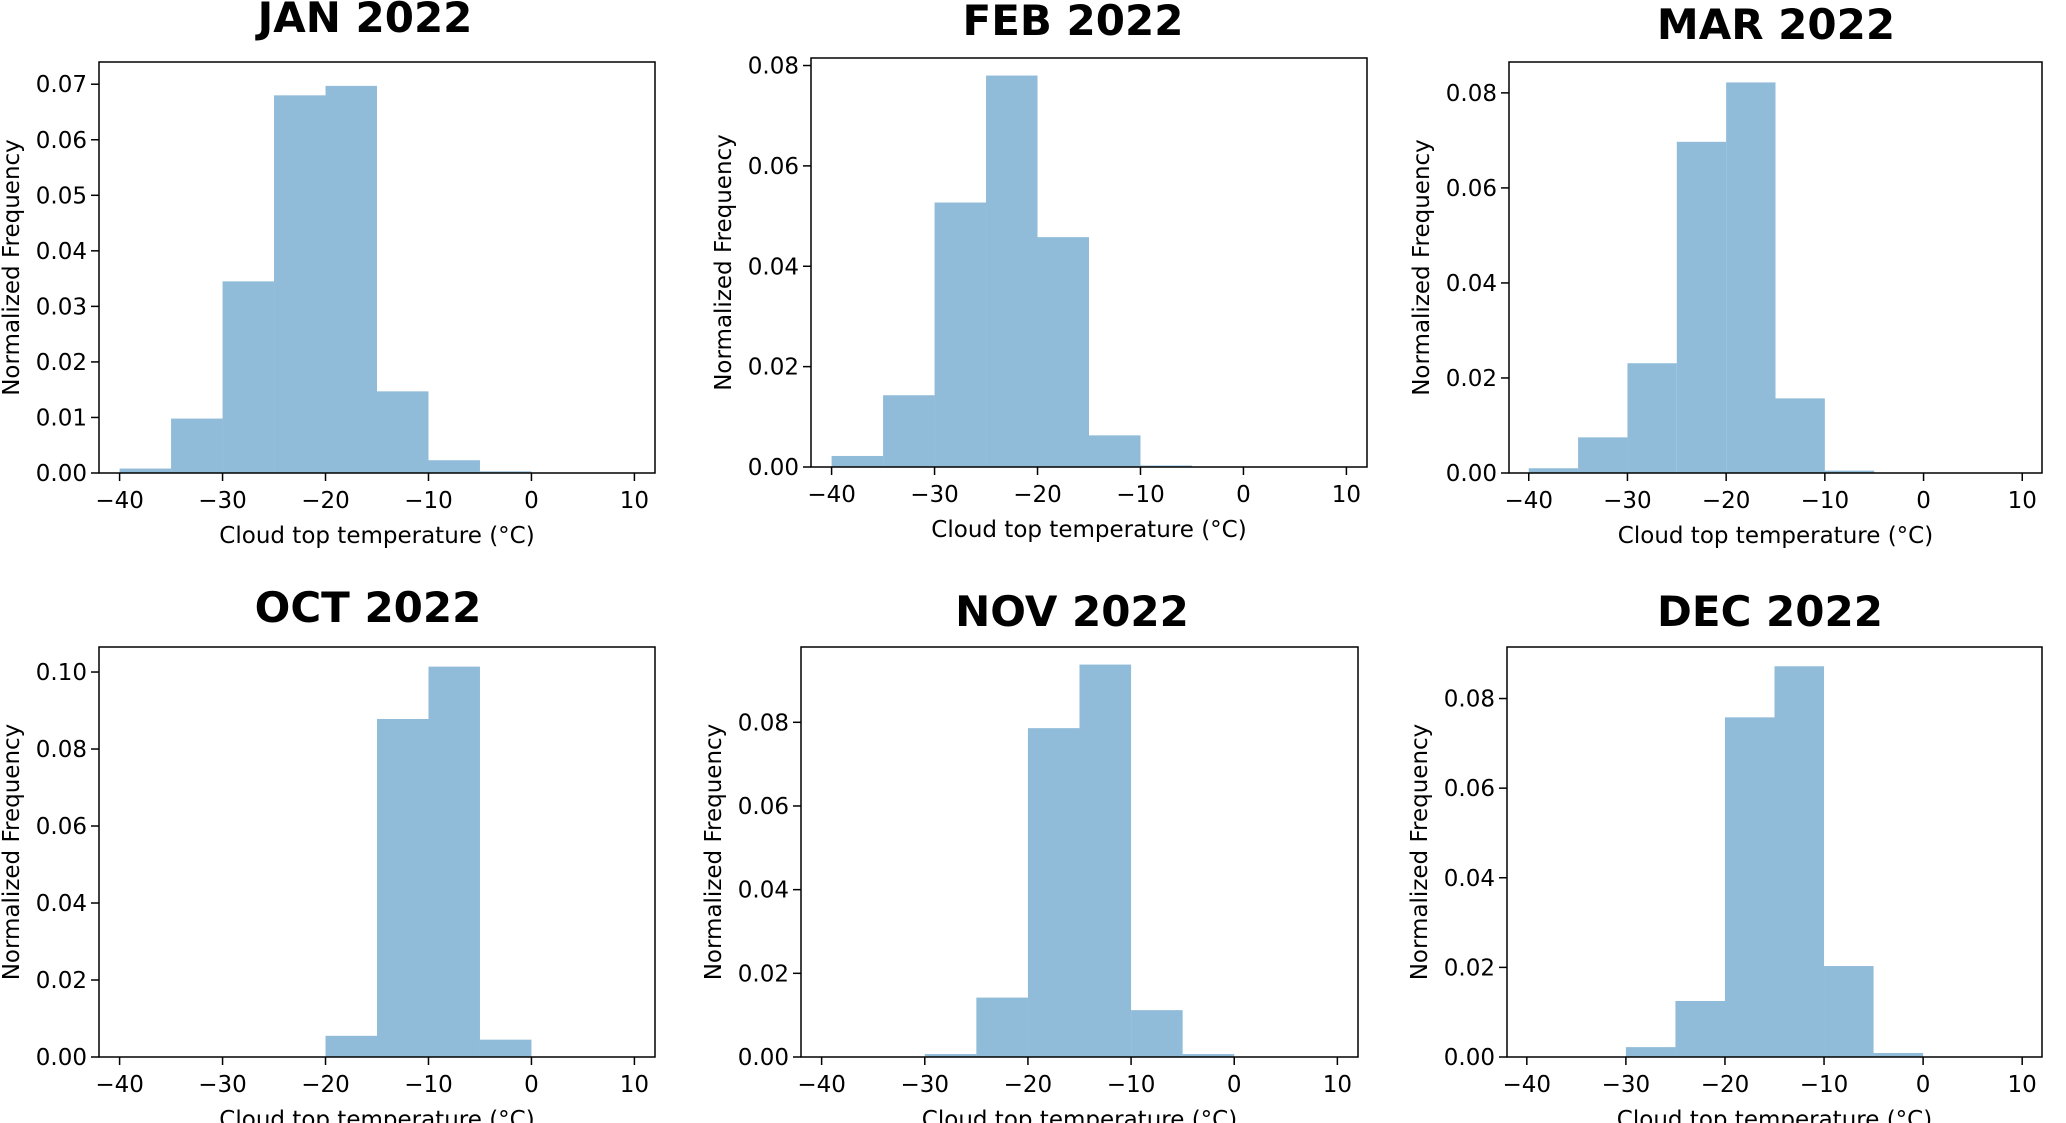  Describe the element at coordinates (61, 673) in the screenshot. I see `y-tick-label: 0.10` at that location.